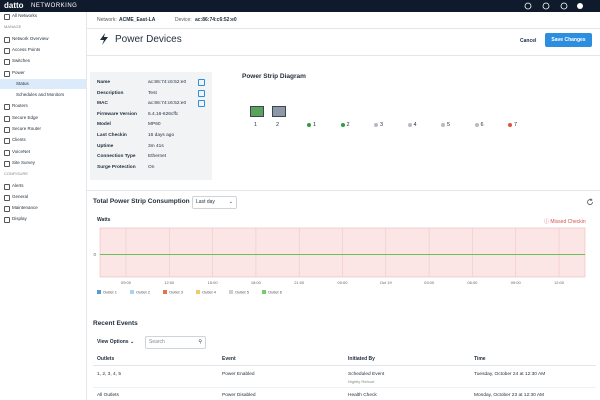  Describe the element at coordinates (104, 82) in the screenshot. I see `info-label: Name` at that location.